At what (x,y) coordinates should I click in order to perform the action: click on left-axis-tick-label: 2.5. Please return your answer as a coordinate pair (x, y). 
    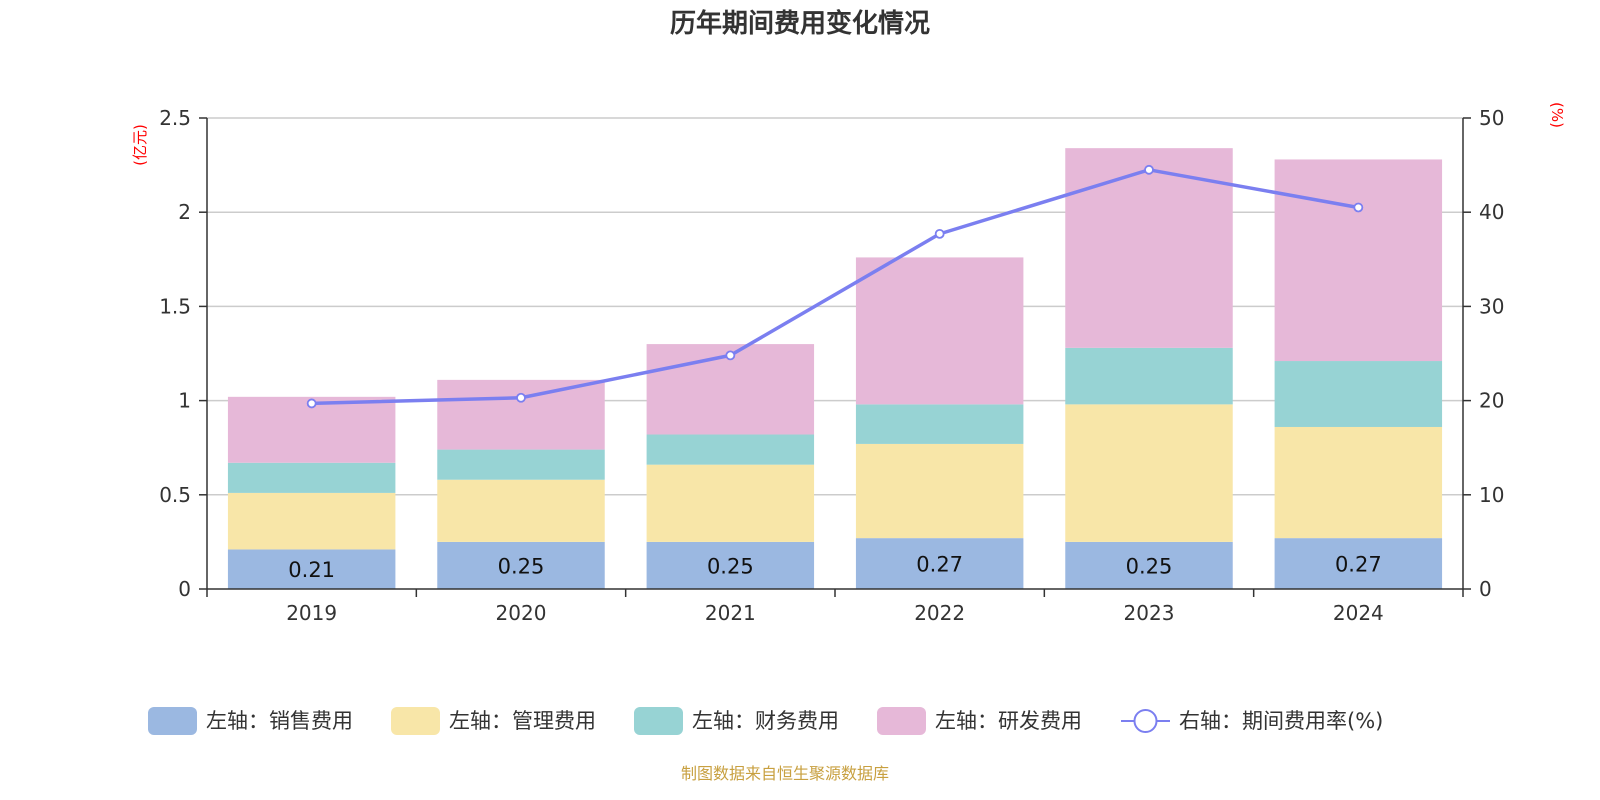
    Looking at the image, I should click on (175, 118).